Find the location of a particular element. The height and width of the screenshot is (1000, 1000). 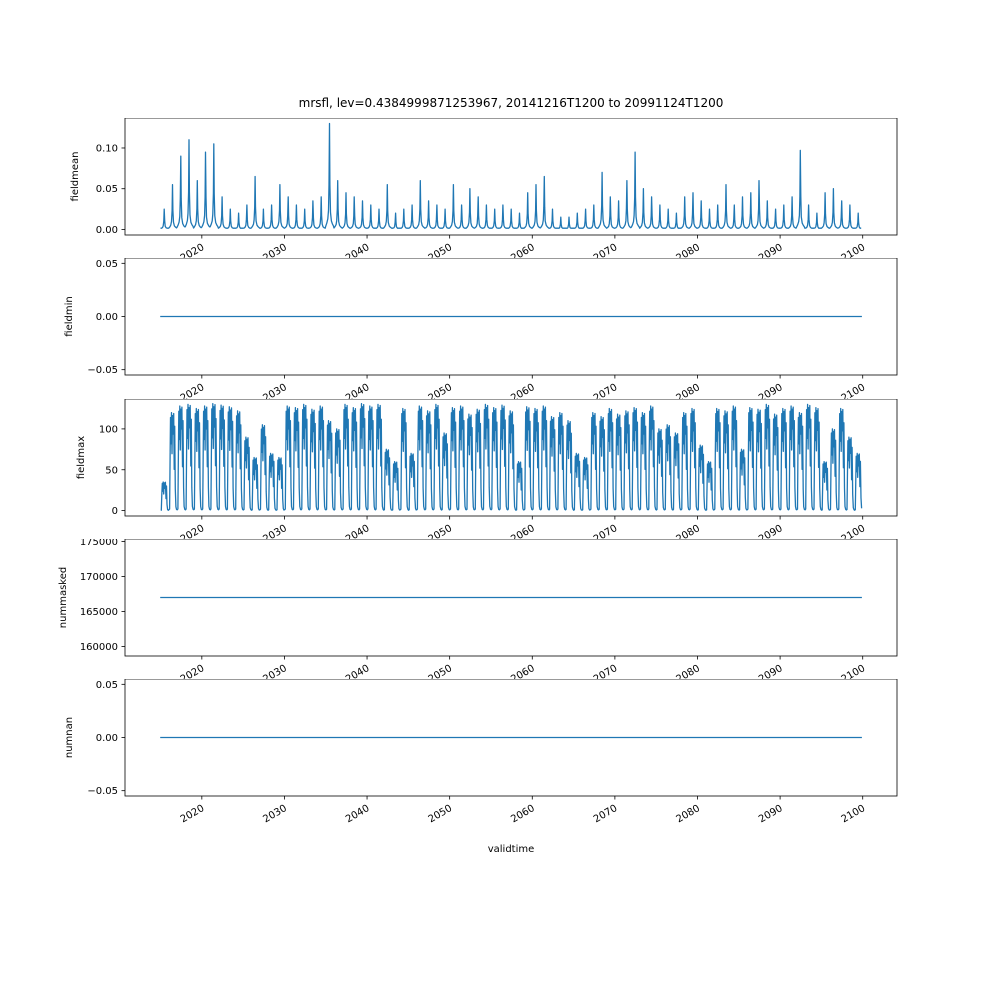

y-axis-label-fieldmin: fieldmin is located at coordinates (69, 317).